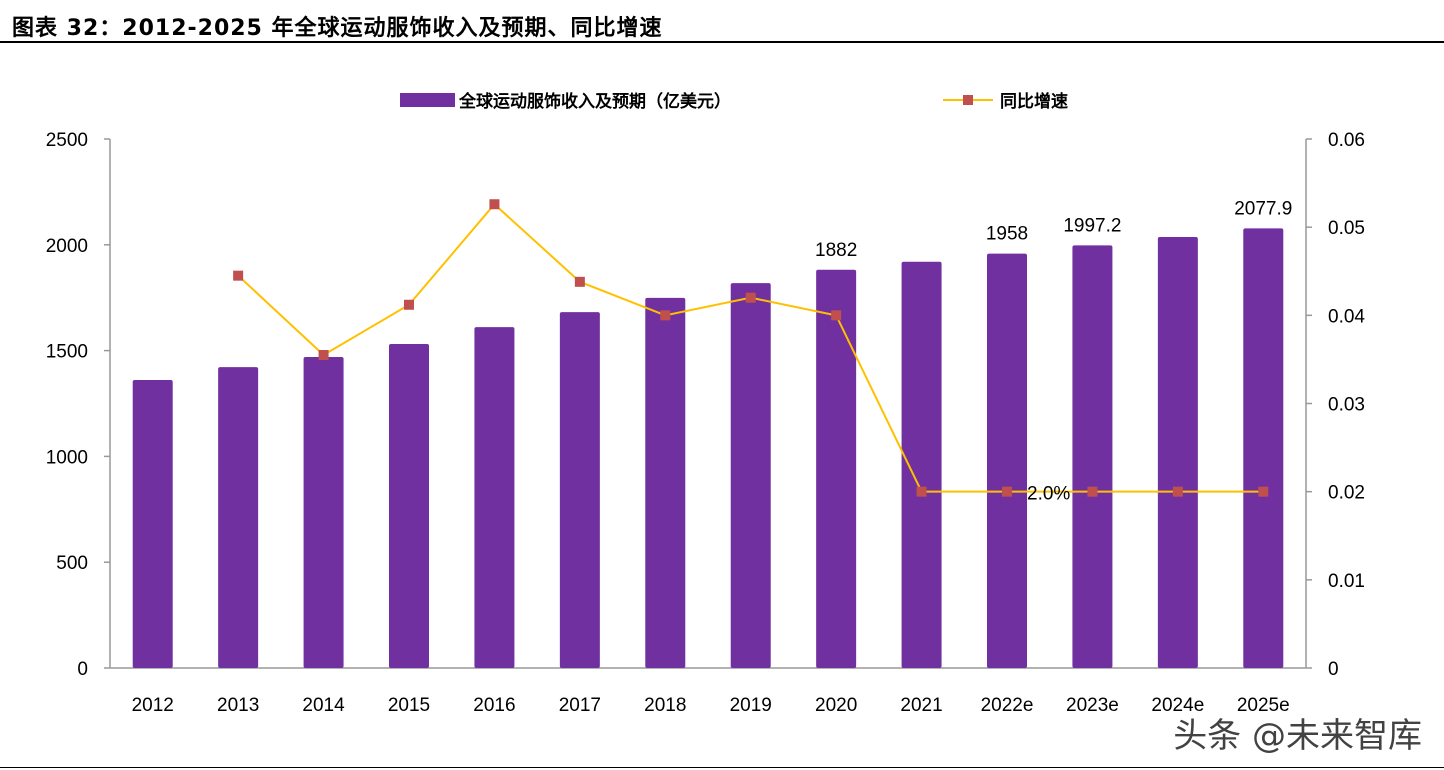 This screenshot has width=1444, height=770. What do you see at coordinates (1092, 225) in the screenshot?
I see `bar-data-label: 1997.2` at bounding box center [1092, 225].